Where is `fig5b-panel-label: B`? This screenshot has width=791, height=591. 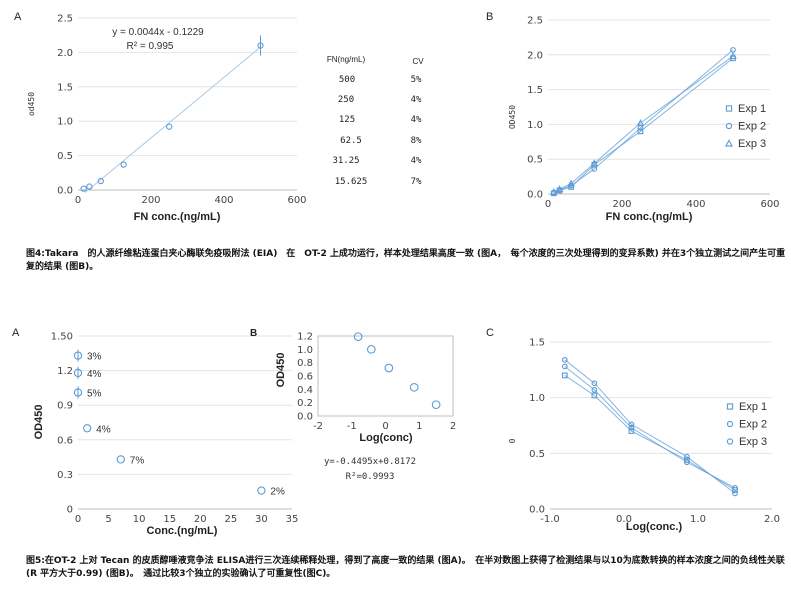
fig5b-panel-label: B is located at coordinates (253, 333).